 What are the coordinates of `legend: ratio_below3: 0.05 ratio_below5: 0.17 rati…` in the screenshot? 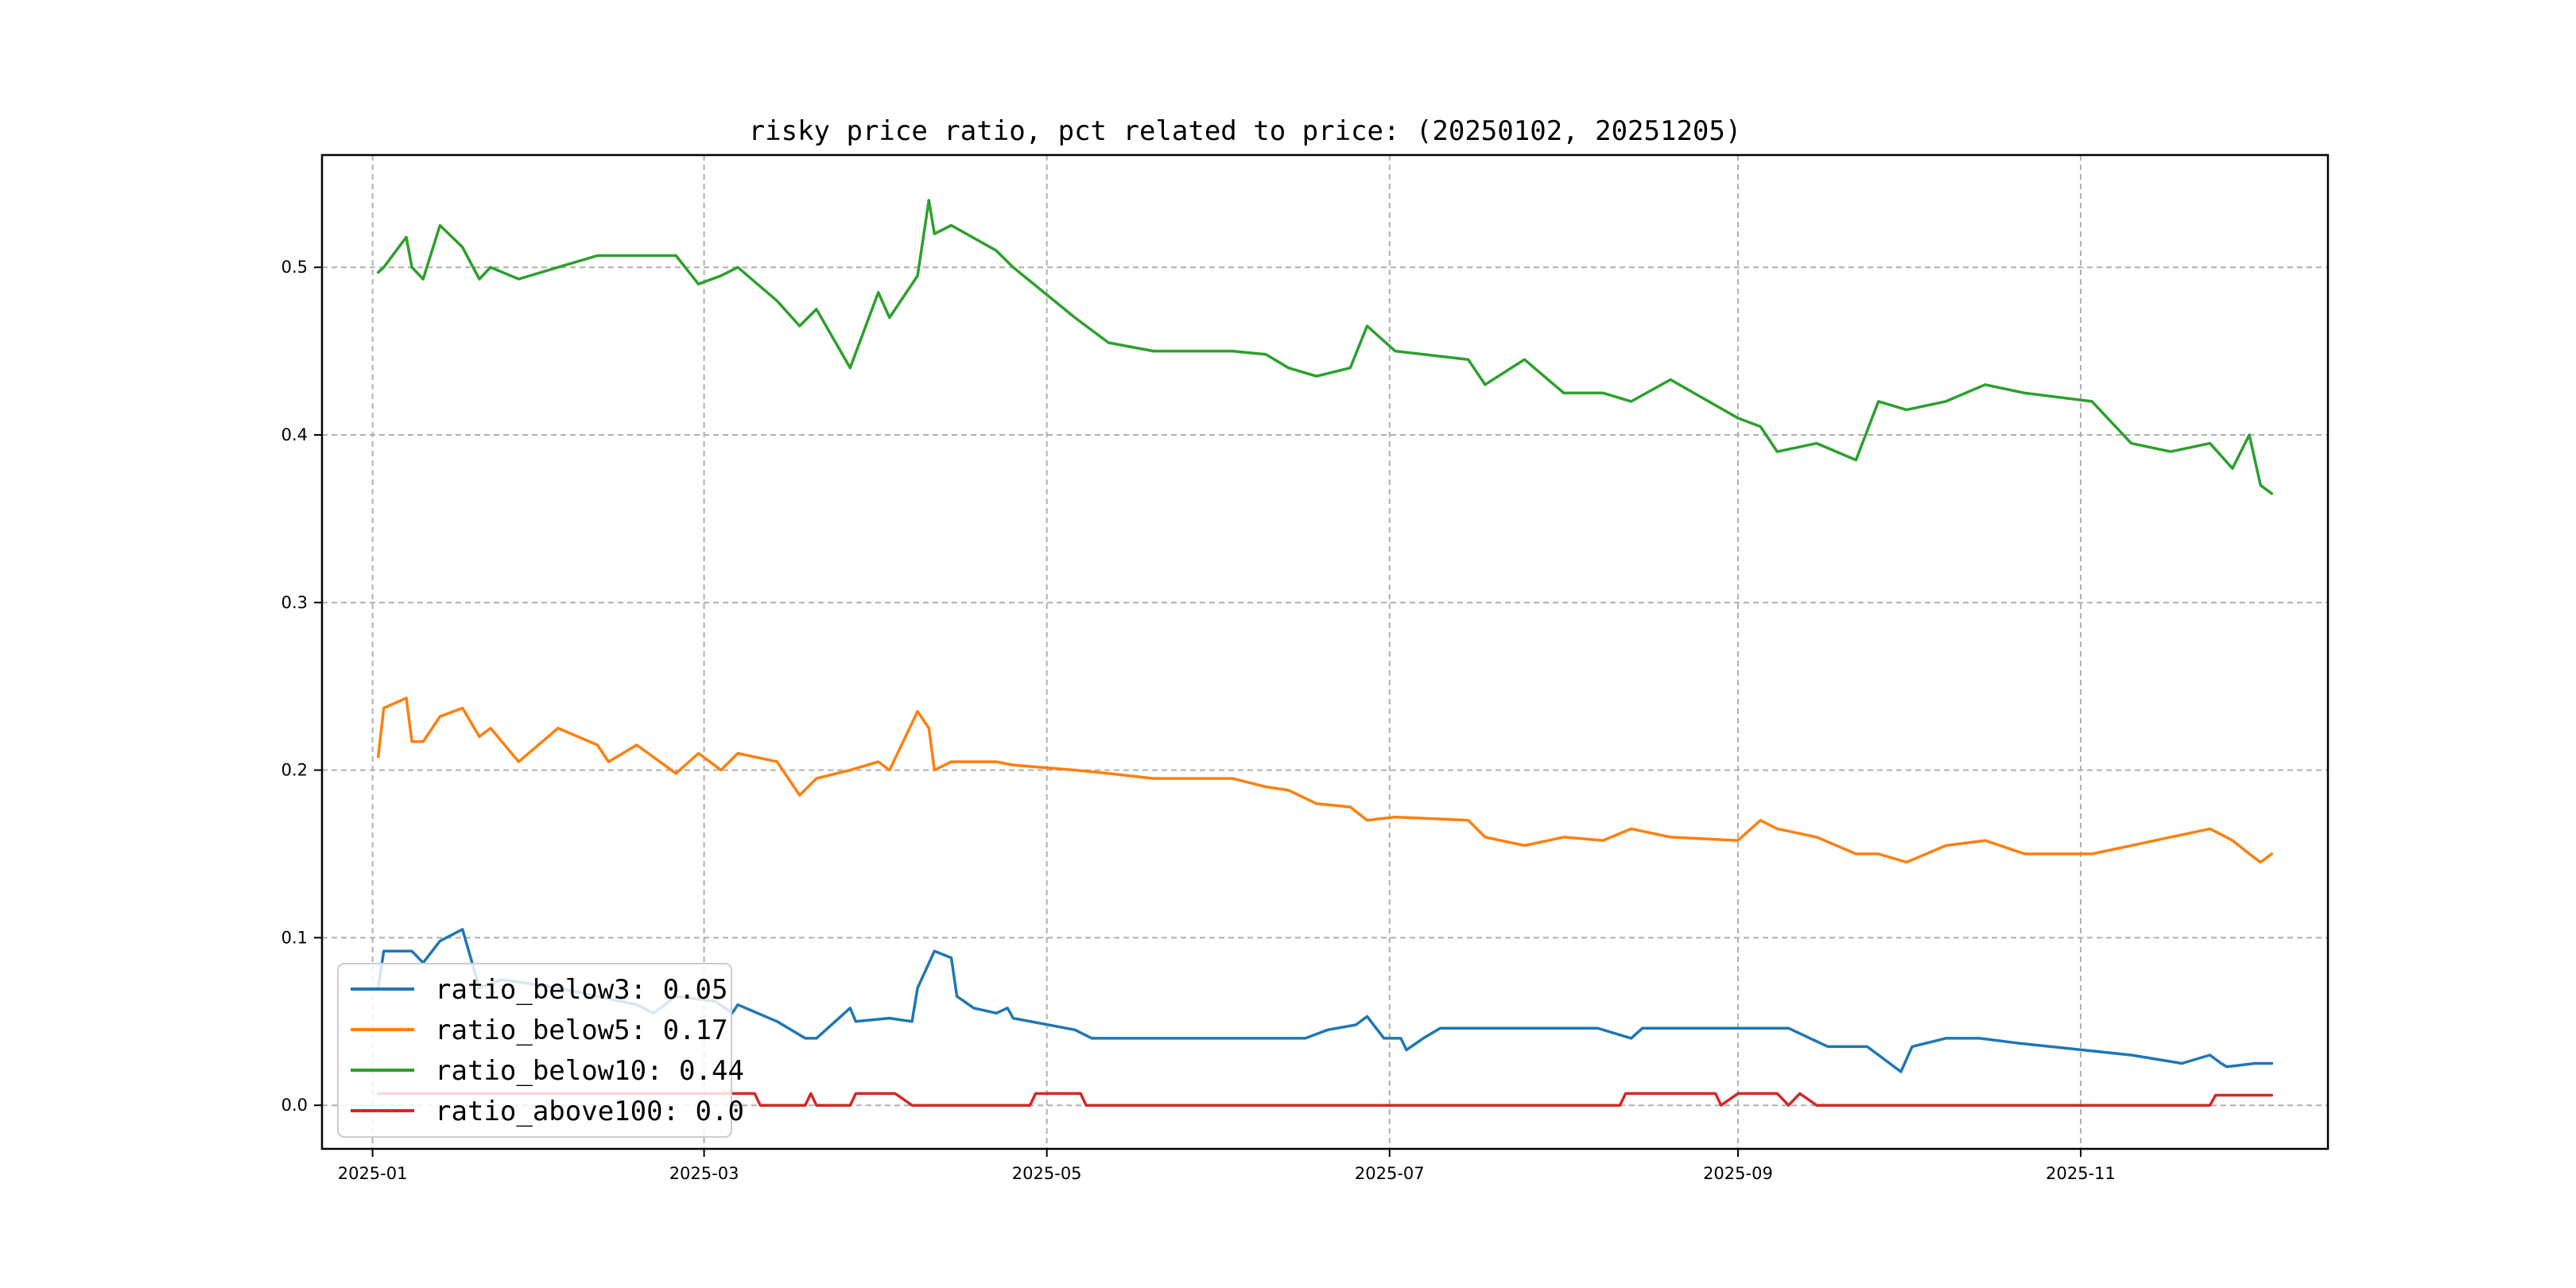 It's located at (541, 1050).